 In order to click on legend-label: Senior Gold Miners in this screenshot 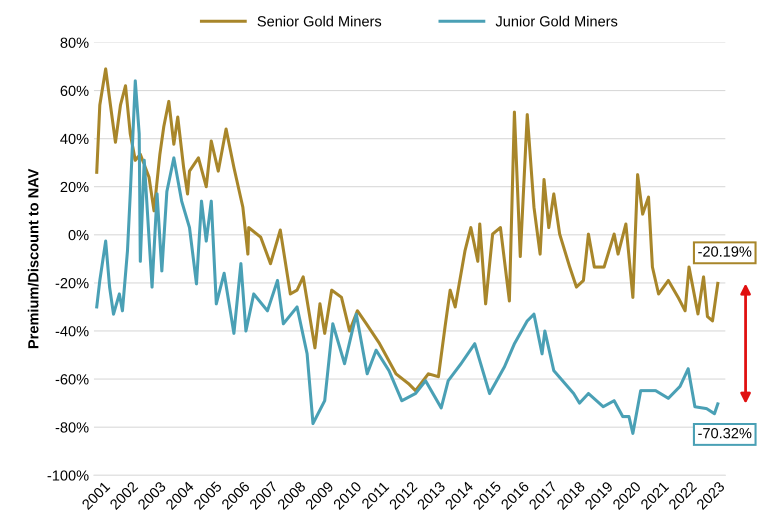, I will do `click(320, 21)`.